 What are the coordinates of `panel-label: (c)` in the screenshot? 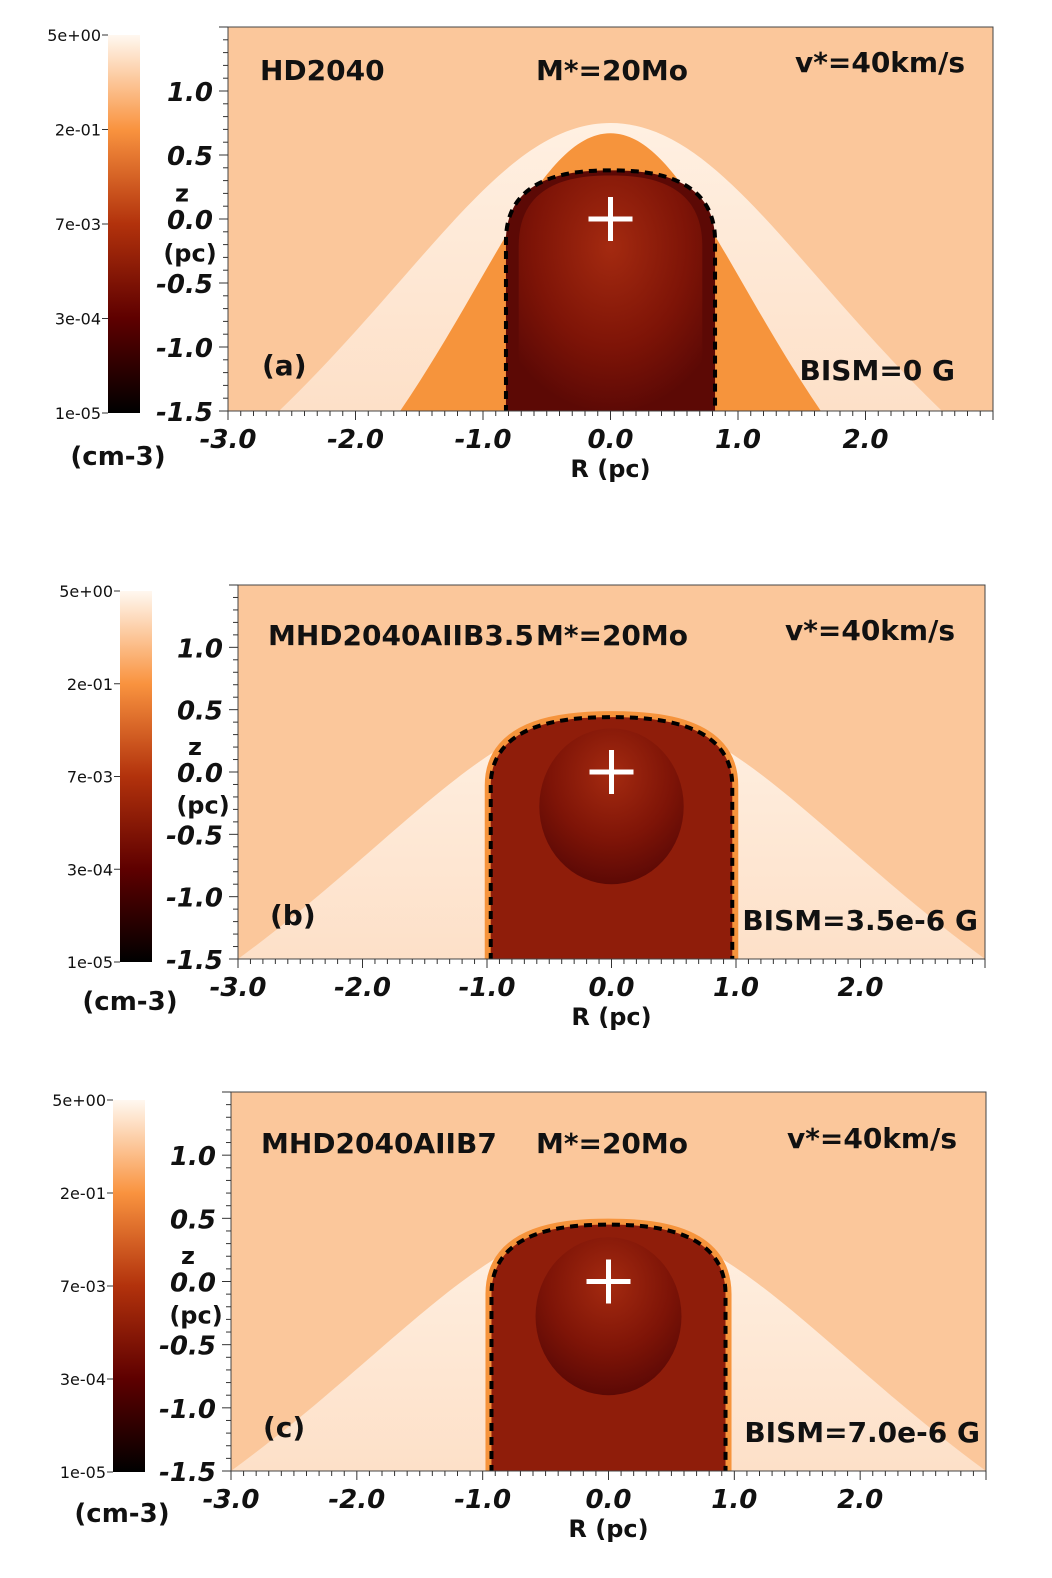 It's located at (284, 1427).